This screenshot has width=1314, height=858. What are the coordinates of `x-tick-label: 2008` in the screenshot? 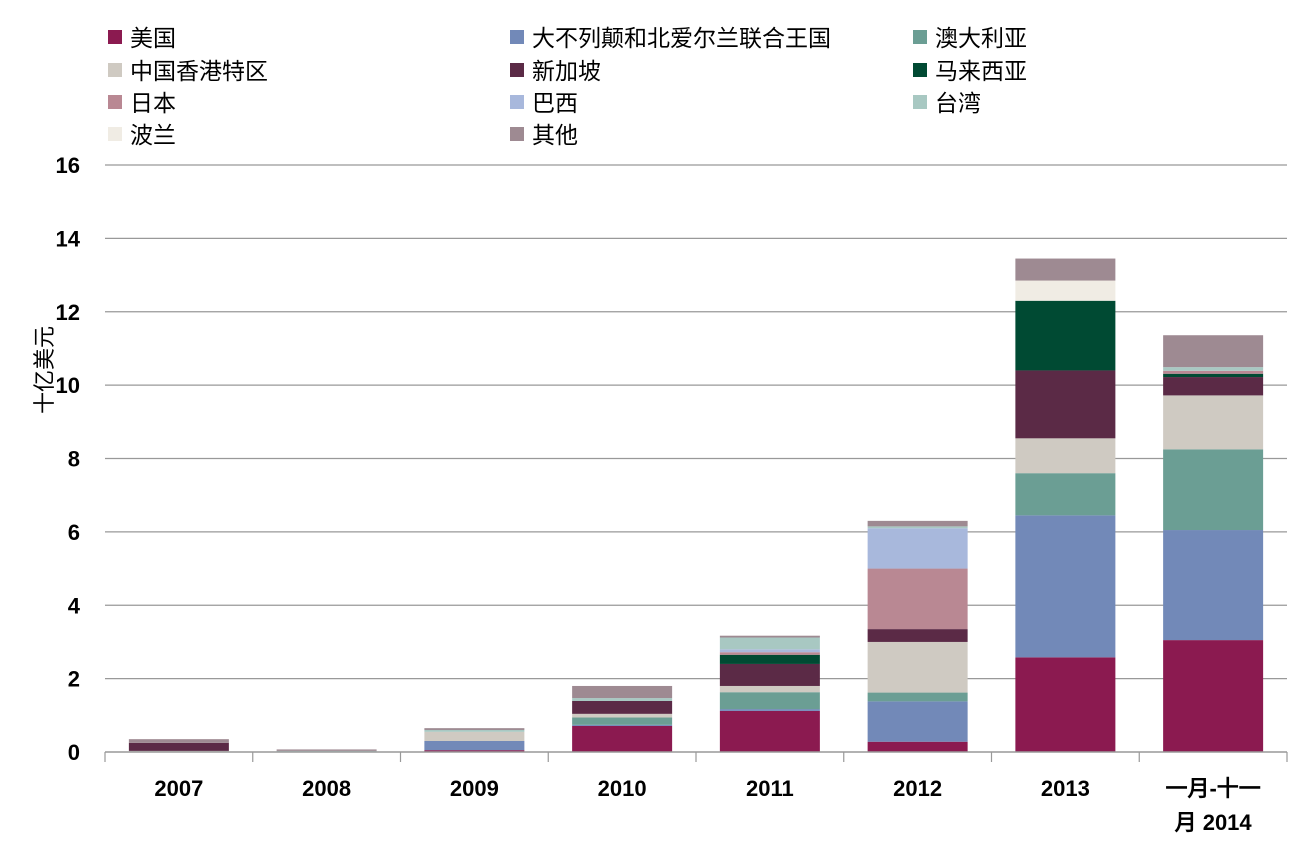 It's located at (326, 788).